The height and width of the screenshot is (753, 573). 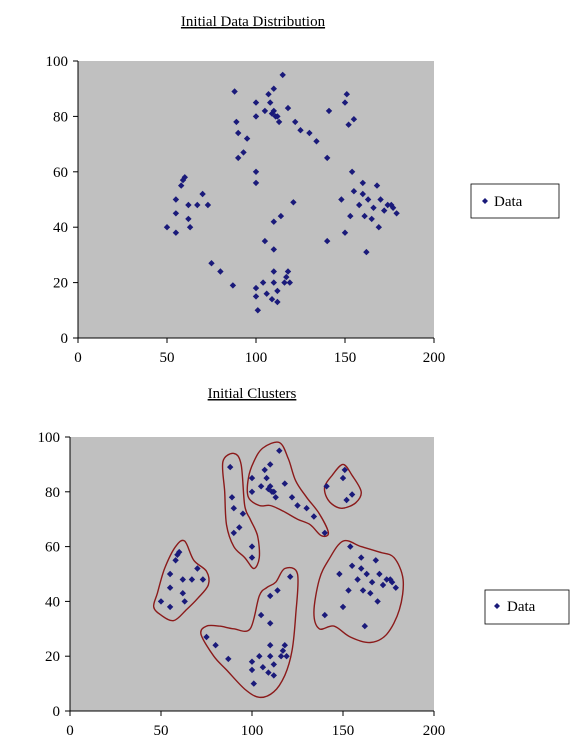 What do you see at coordinates (345, 358) in the screenshot?
I see `x-tick-label: 150` at bounding box center [345, 358].